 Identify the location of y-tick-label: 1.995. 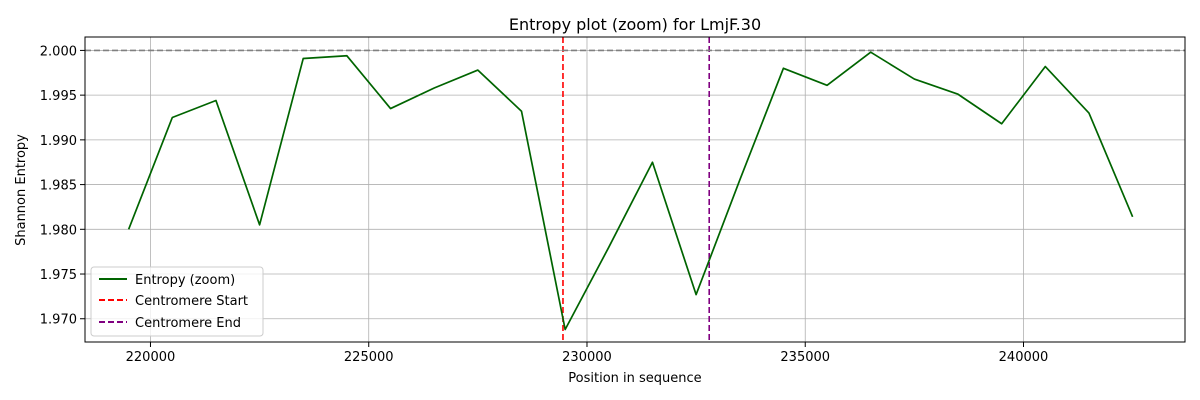
(58, 96).